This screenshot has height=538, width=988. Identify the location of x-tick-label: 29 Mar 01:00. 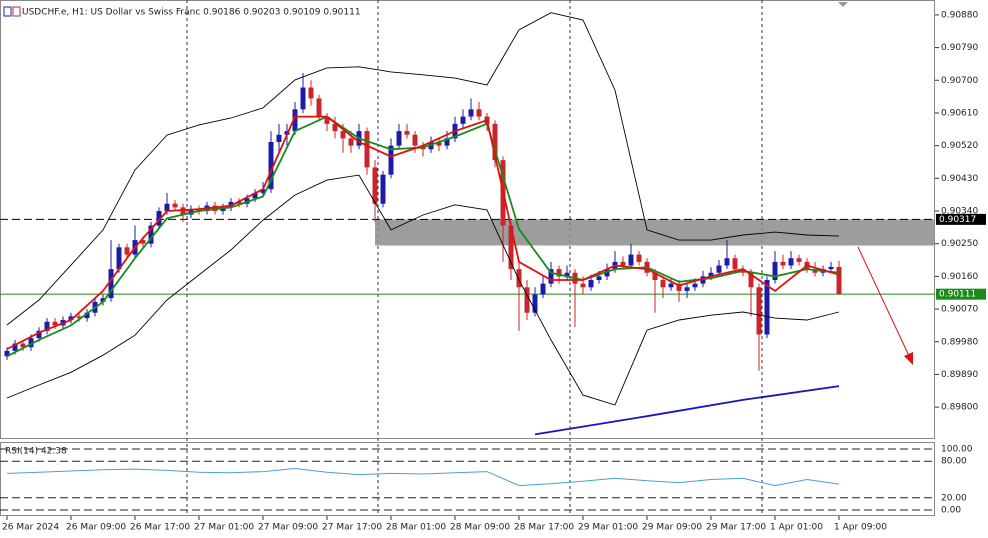
(608, 528).